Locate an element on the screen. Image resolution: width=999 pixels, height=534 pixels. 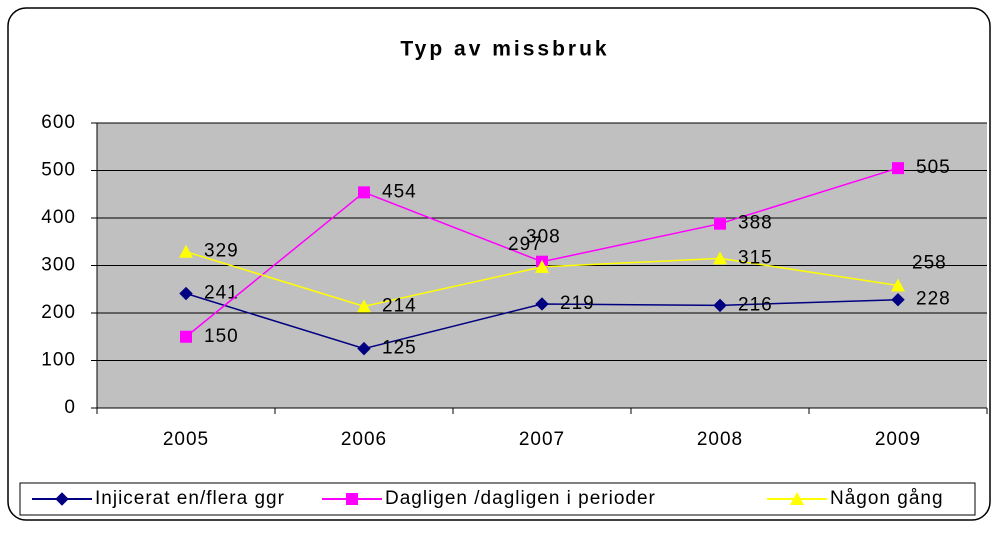
data-label: 241 is located at coordinates (221, 293).